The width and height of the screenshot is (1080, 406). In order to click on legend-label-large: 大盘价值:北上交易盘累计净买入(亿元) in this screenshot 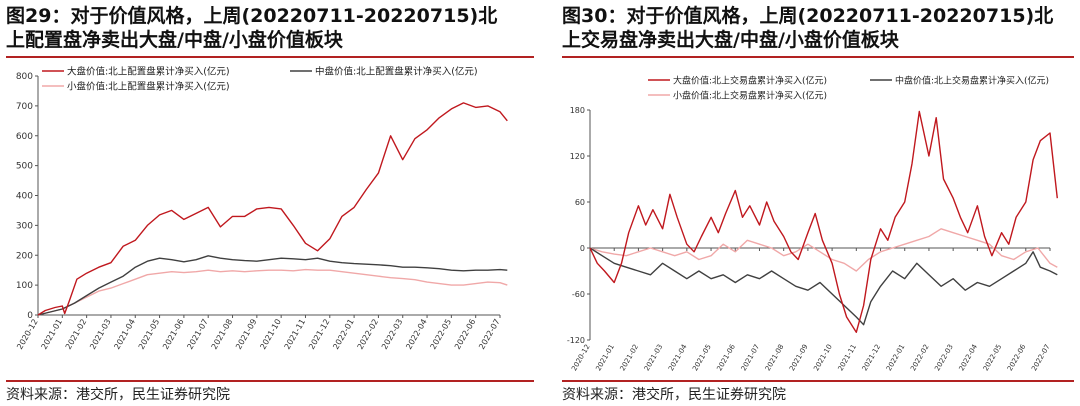, I will do `click(750, 81)`.